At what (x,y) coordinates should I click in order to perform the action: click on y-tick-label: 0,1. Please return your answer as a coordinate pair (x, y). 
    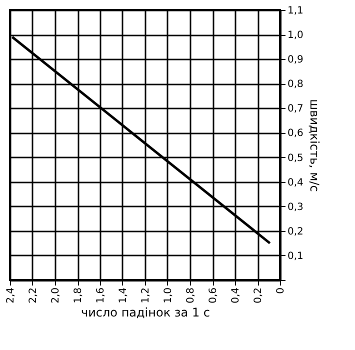
    Looking at the image, I should click on (296, 256).